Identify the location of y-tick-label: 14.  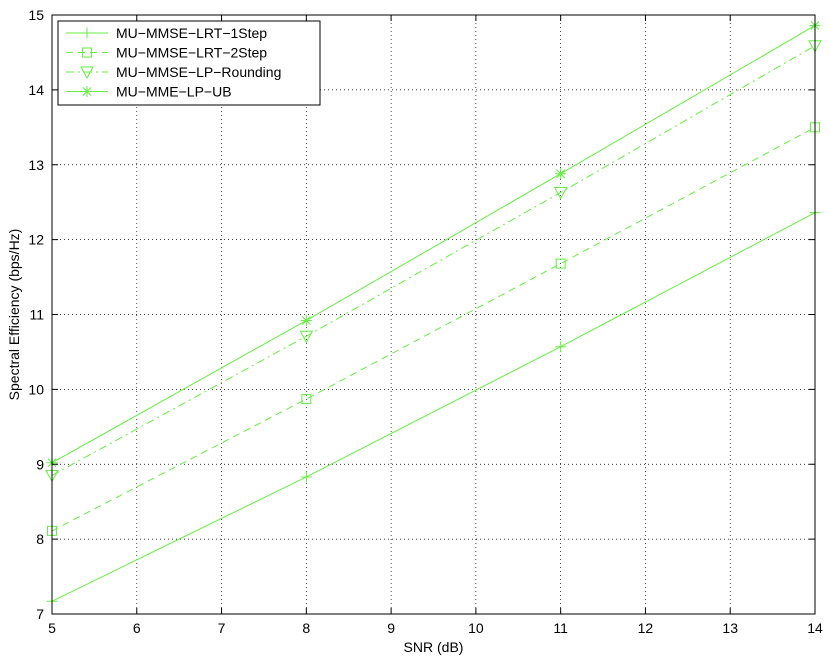
(36, 90).